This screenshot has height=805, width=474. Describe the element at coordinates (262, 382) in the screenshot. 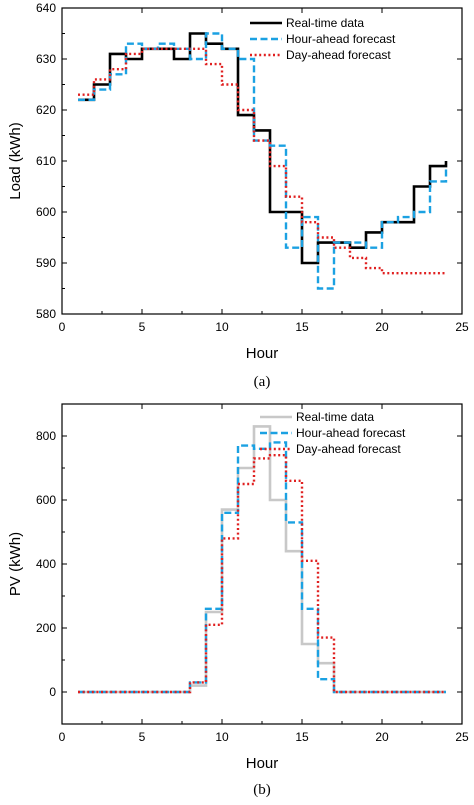

I see `panel-label: (a)` at that location.